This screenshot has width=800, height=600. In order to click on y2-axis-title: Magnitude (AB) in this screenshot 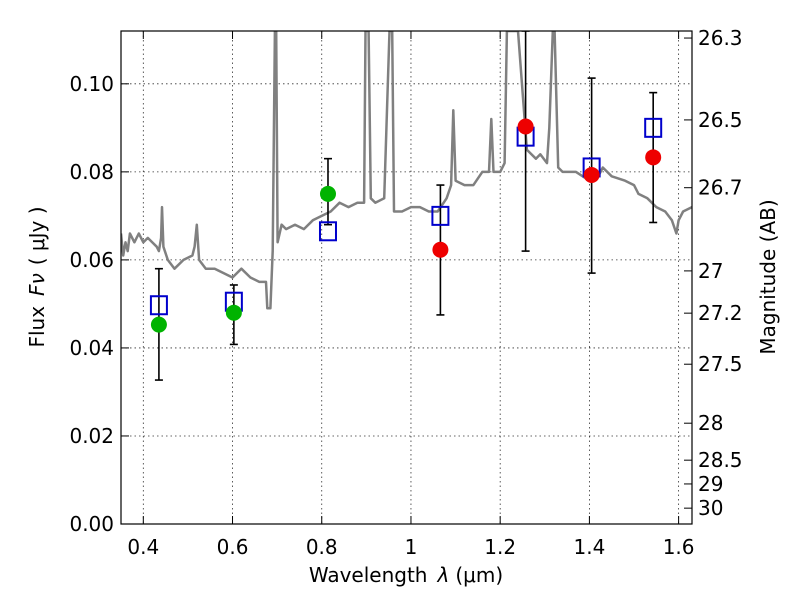, I will do `click(768, 276)`.